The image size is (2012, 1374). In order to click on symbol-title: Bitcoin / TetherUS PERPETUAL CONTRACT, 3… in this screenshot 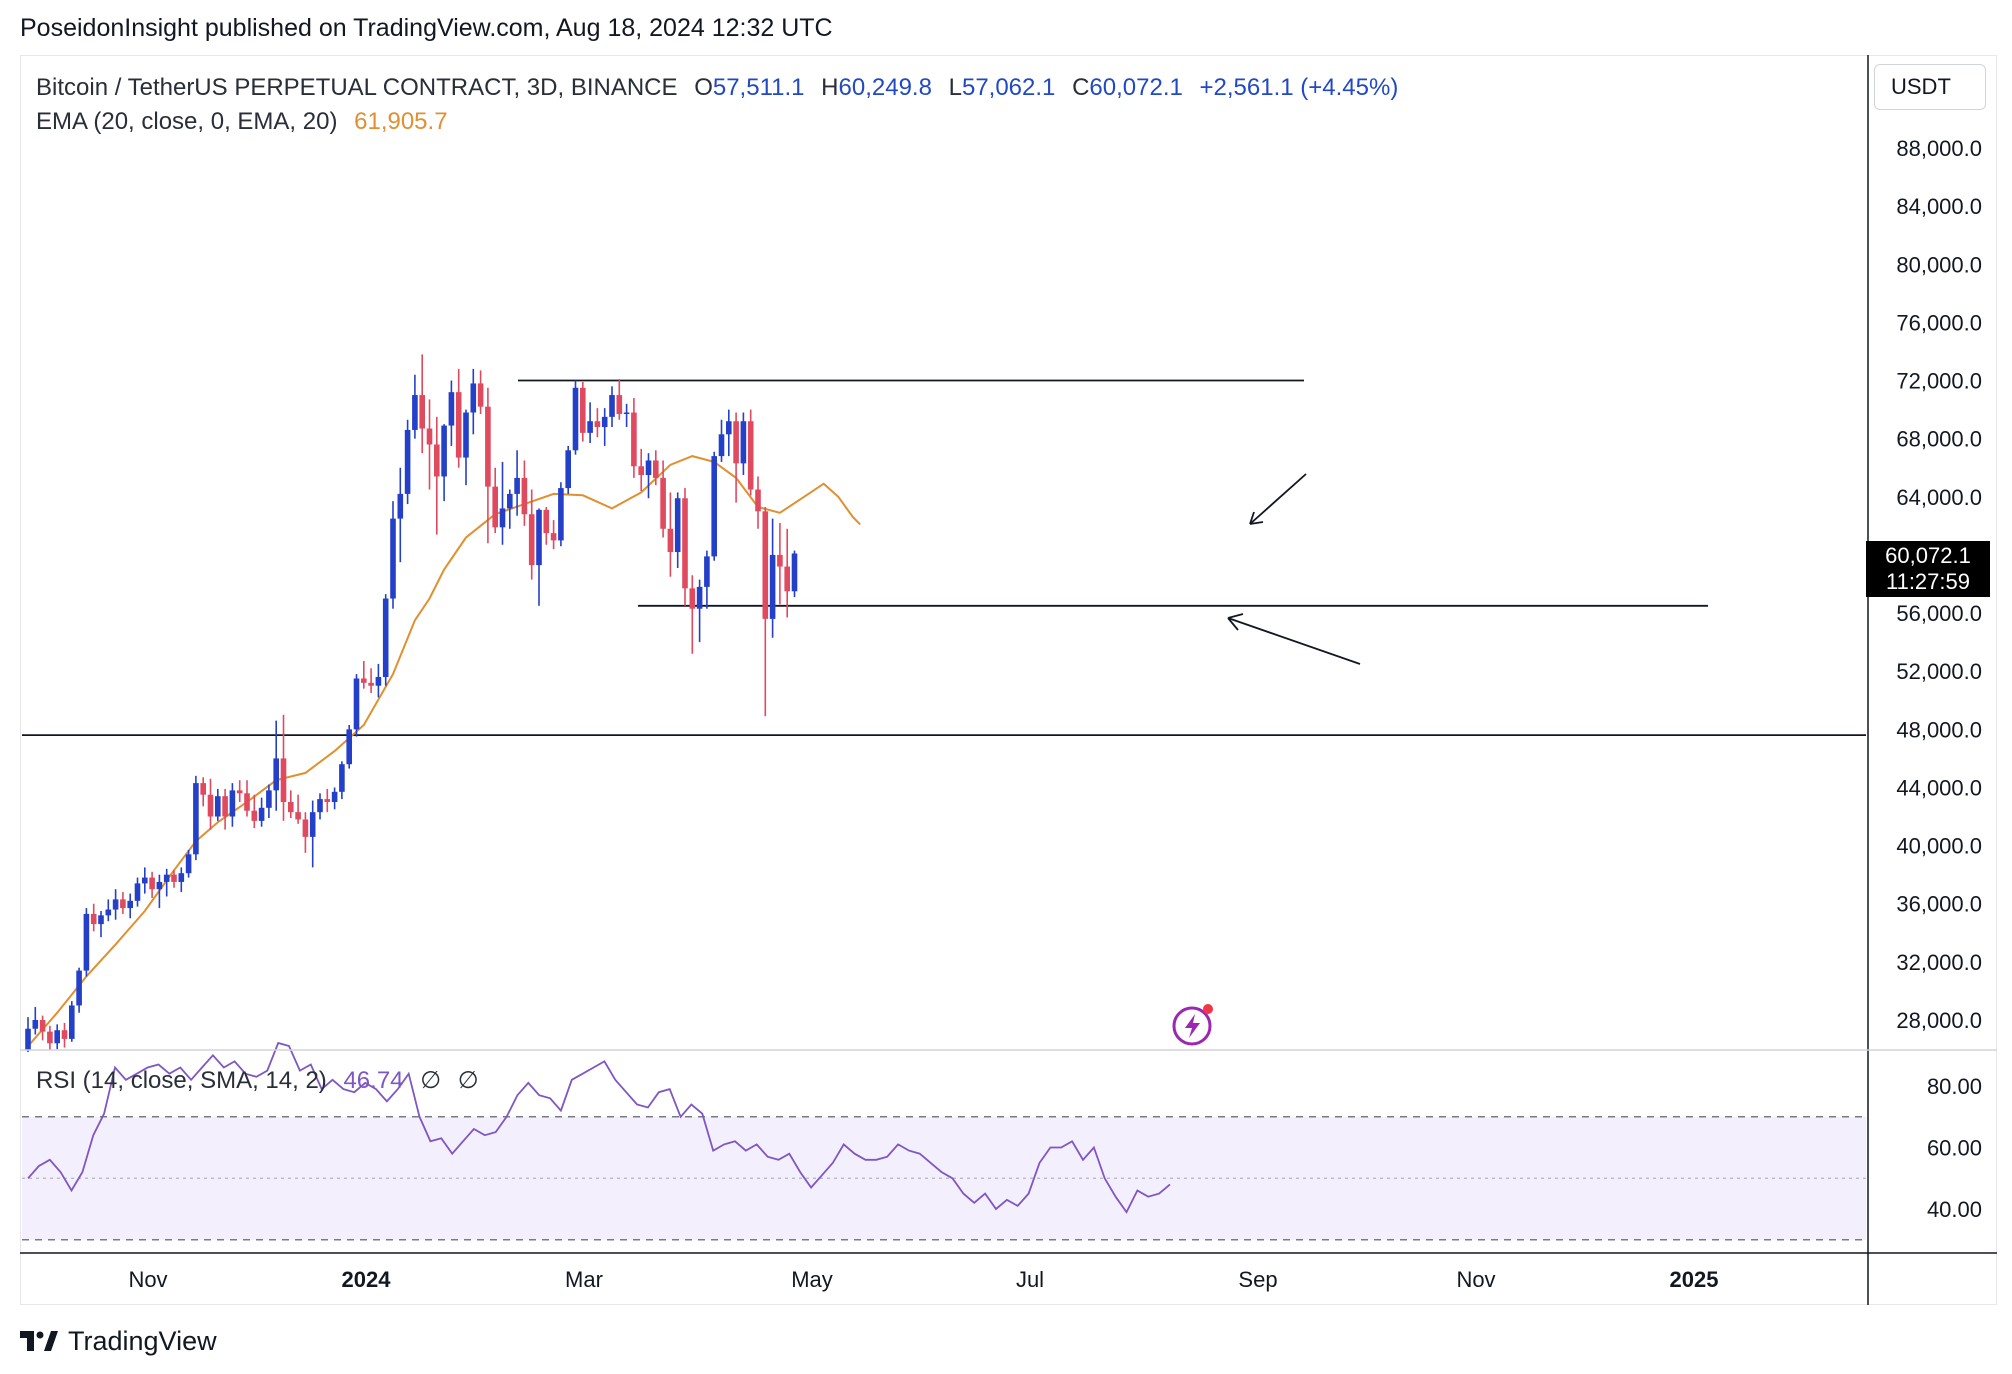, I will do `click(357, 87)`.